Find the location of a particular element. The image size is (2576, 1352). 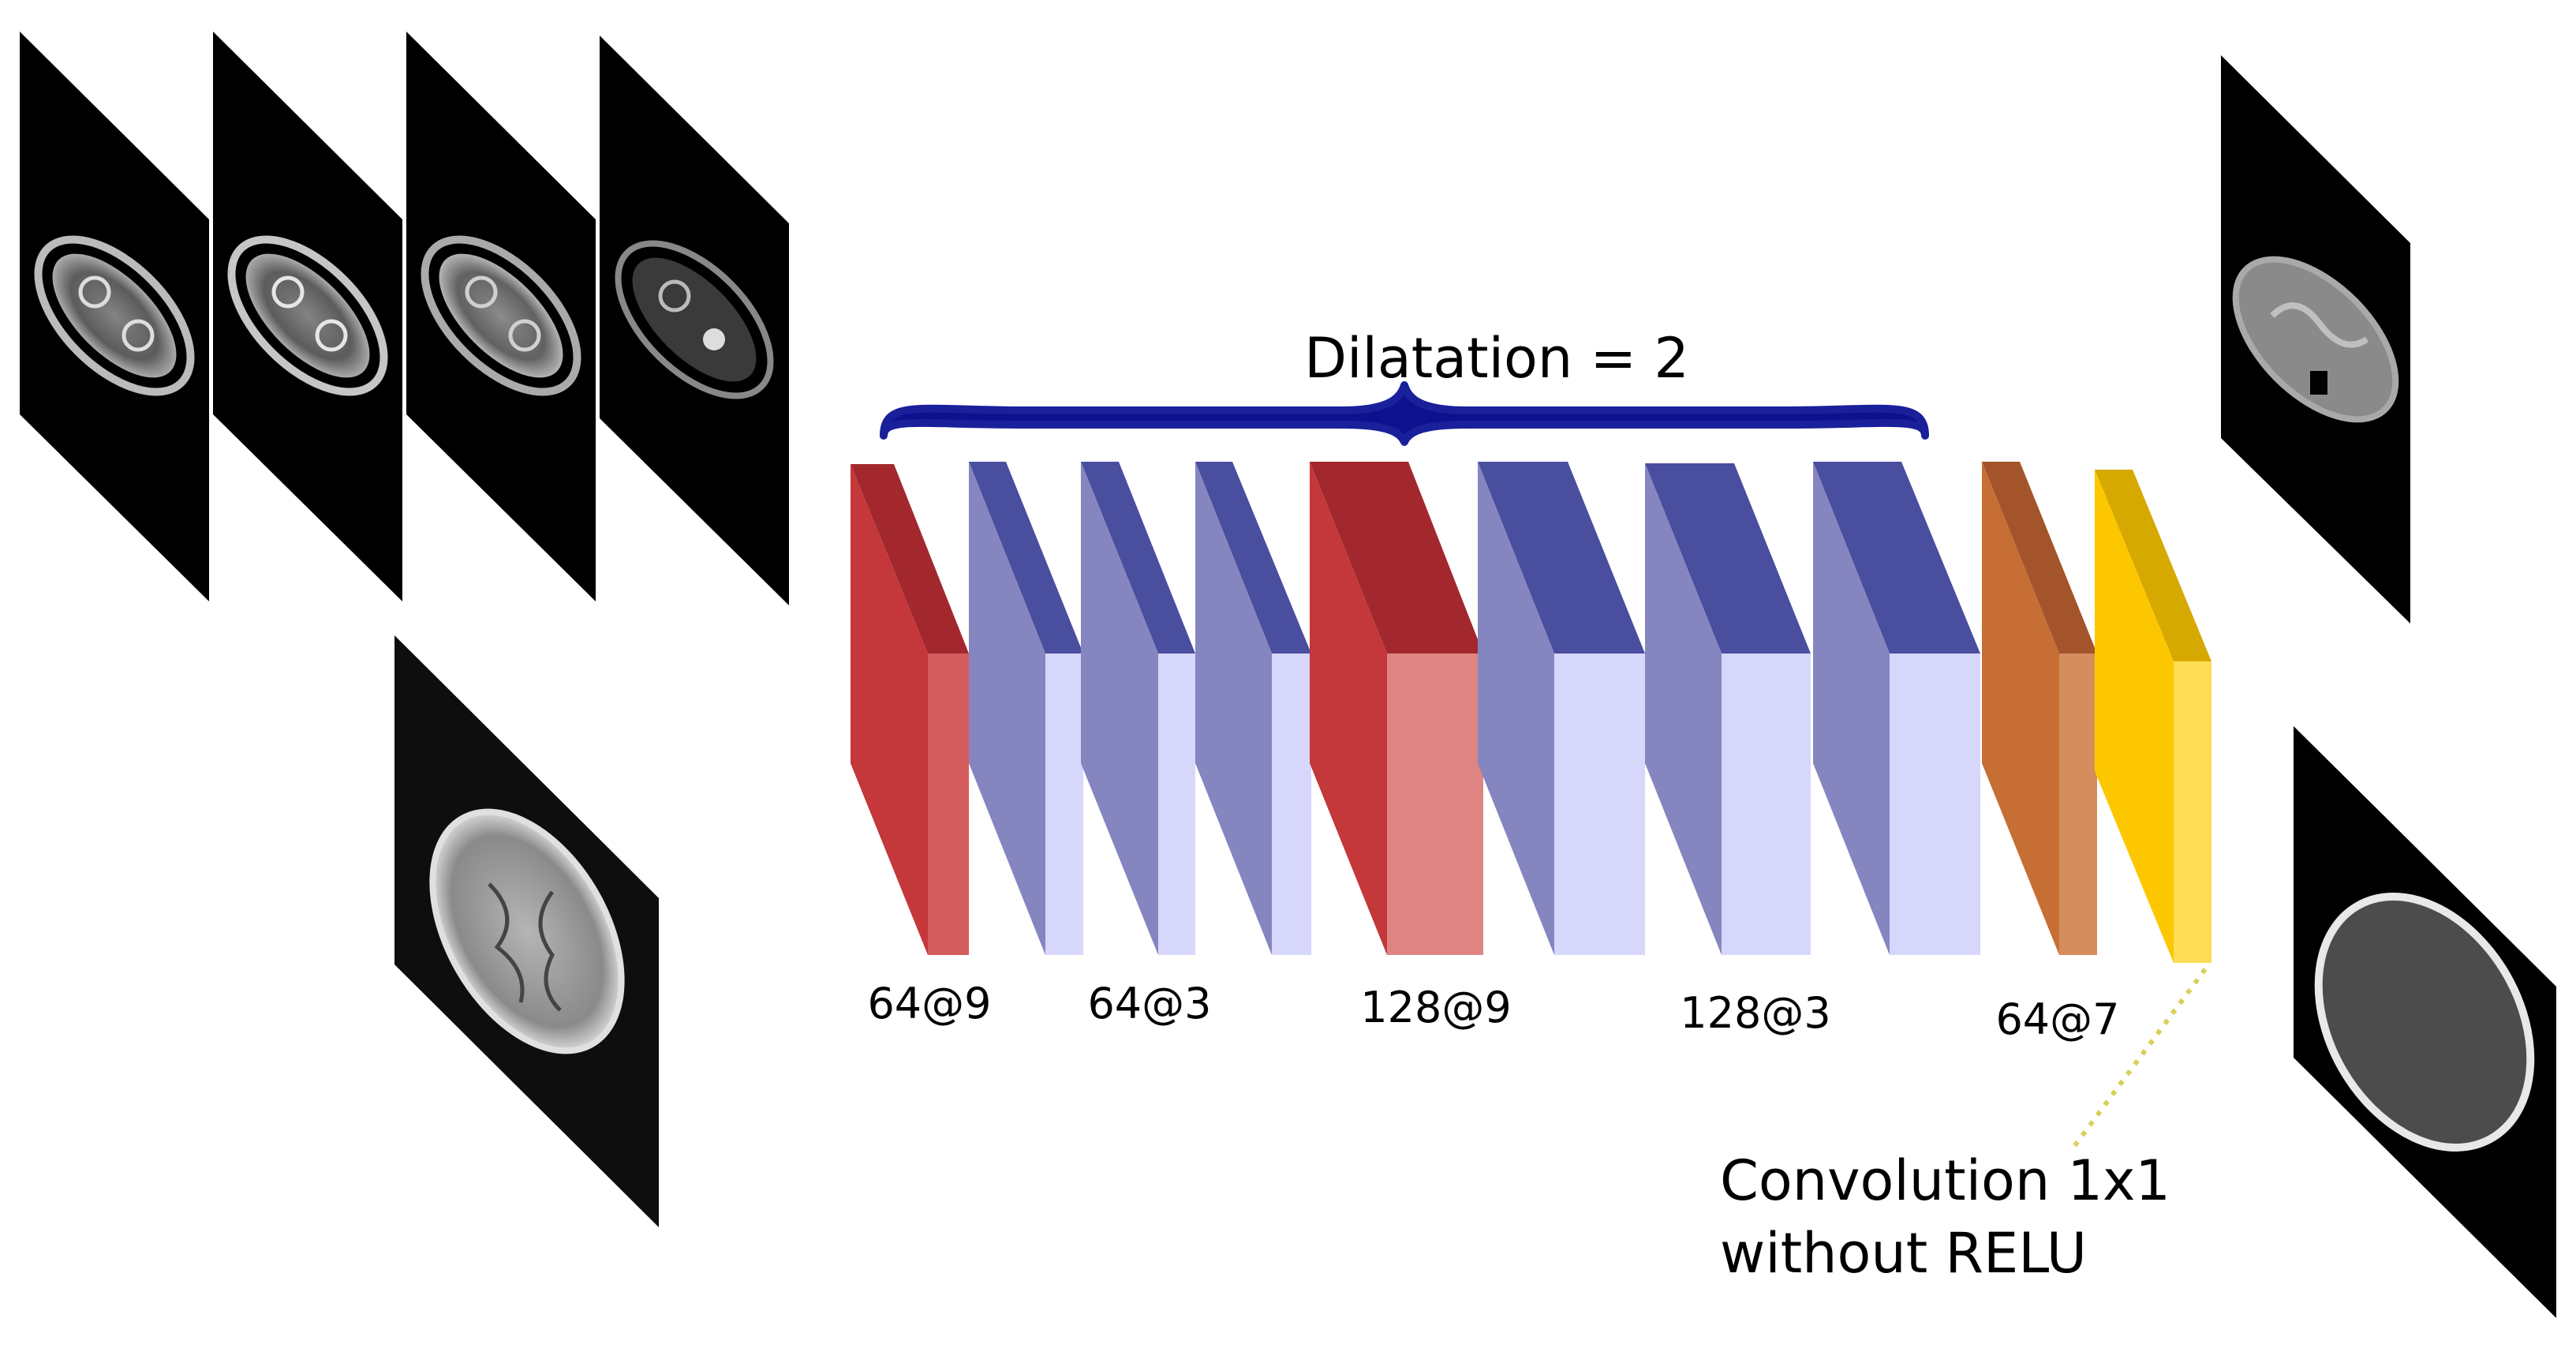

conv-note-line1: Convolution 1x1 is located at coordinates (1945, 1180).